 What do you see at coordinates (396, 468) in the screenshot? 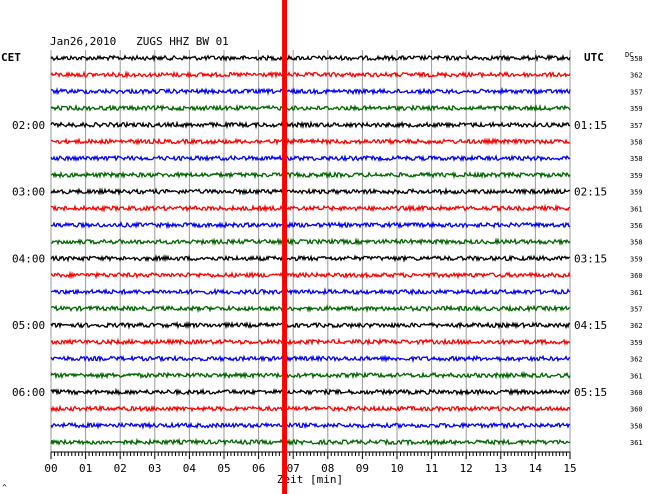
I see `x-tick-label: 10` at bounding box center [396, 468].